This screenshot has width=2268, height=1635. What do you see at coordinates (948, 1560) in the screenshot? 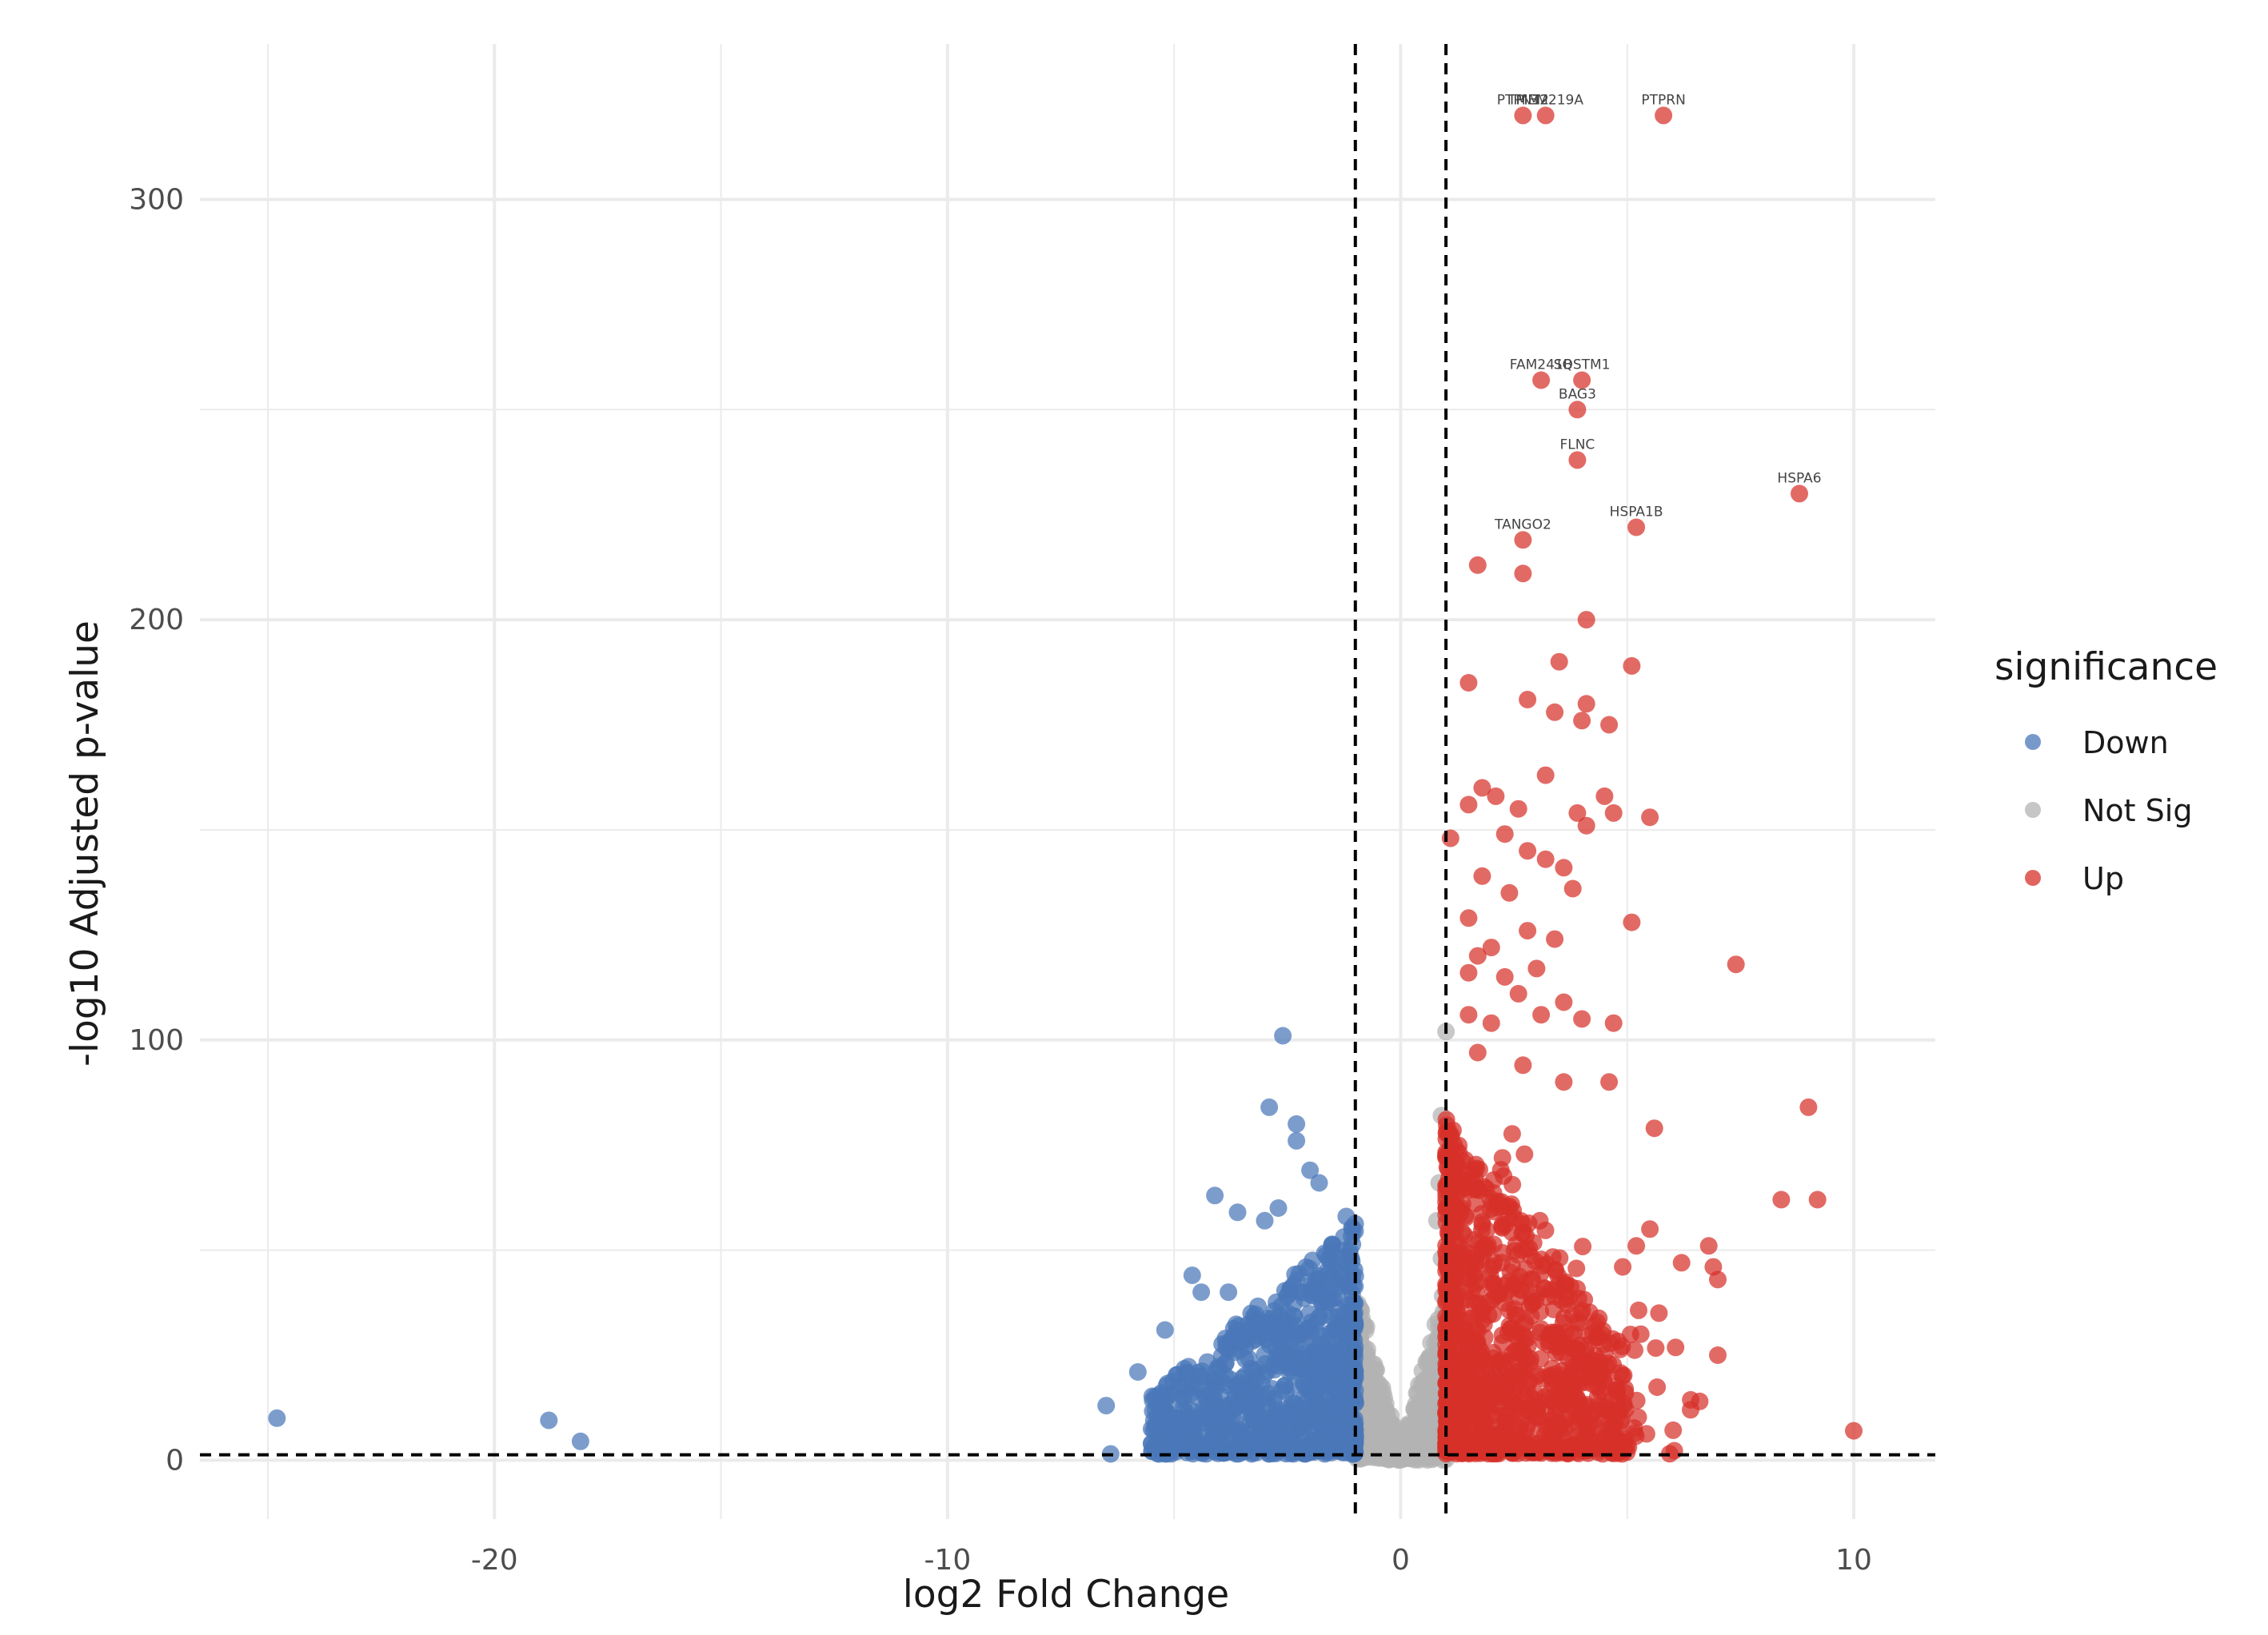
I see `x-tick-label: -10` at bounding box center [948, 1560].